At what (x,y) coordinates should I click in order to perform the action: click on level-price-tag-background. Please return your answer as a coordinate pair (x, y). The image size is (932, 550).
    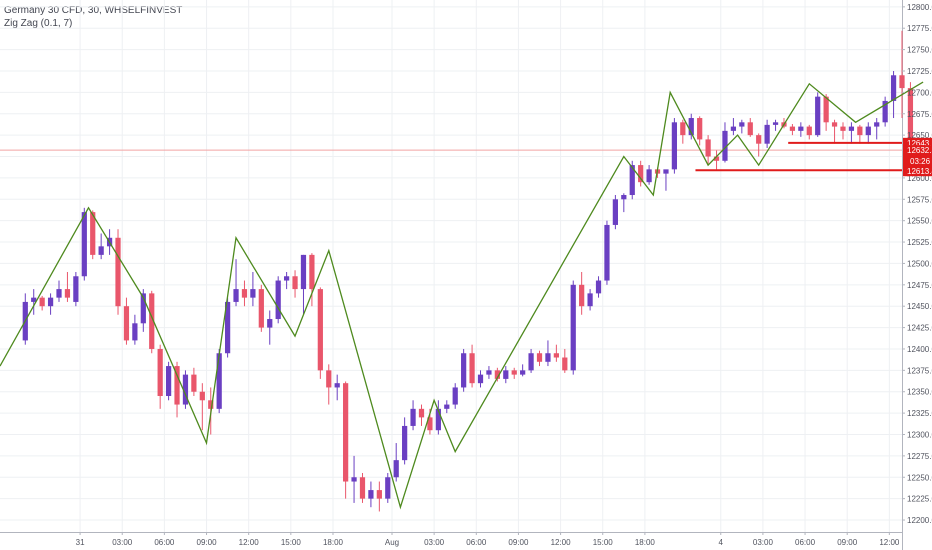
    Looking at the image, I should click on (917, 171).